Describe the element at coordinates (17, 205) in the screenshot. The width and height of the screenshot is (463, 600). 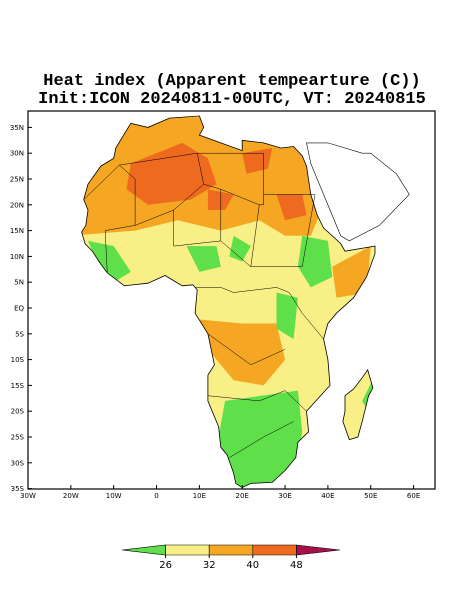
I see `lat-label: 20N` at that location.